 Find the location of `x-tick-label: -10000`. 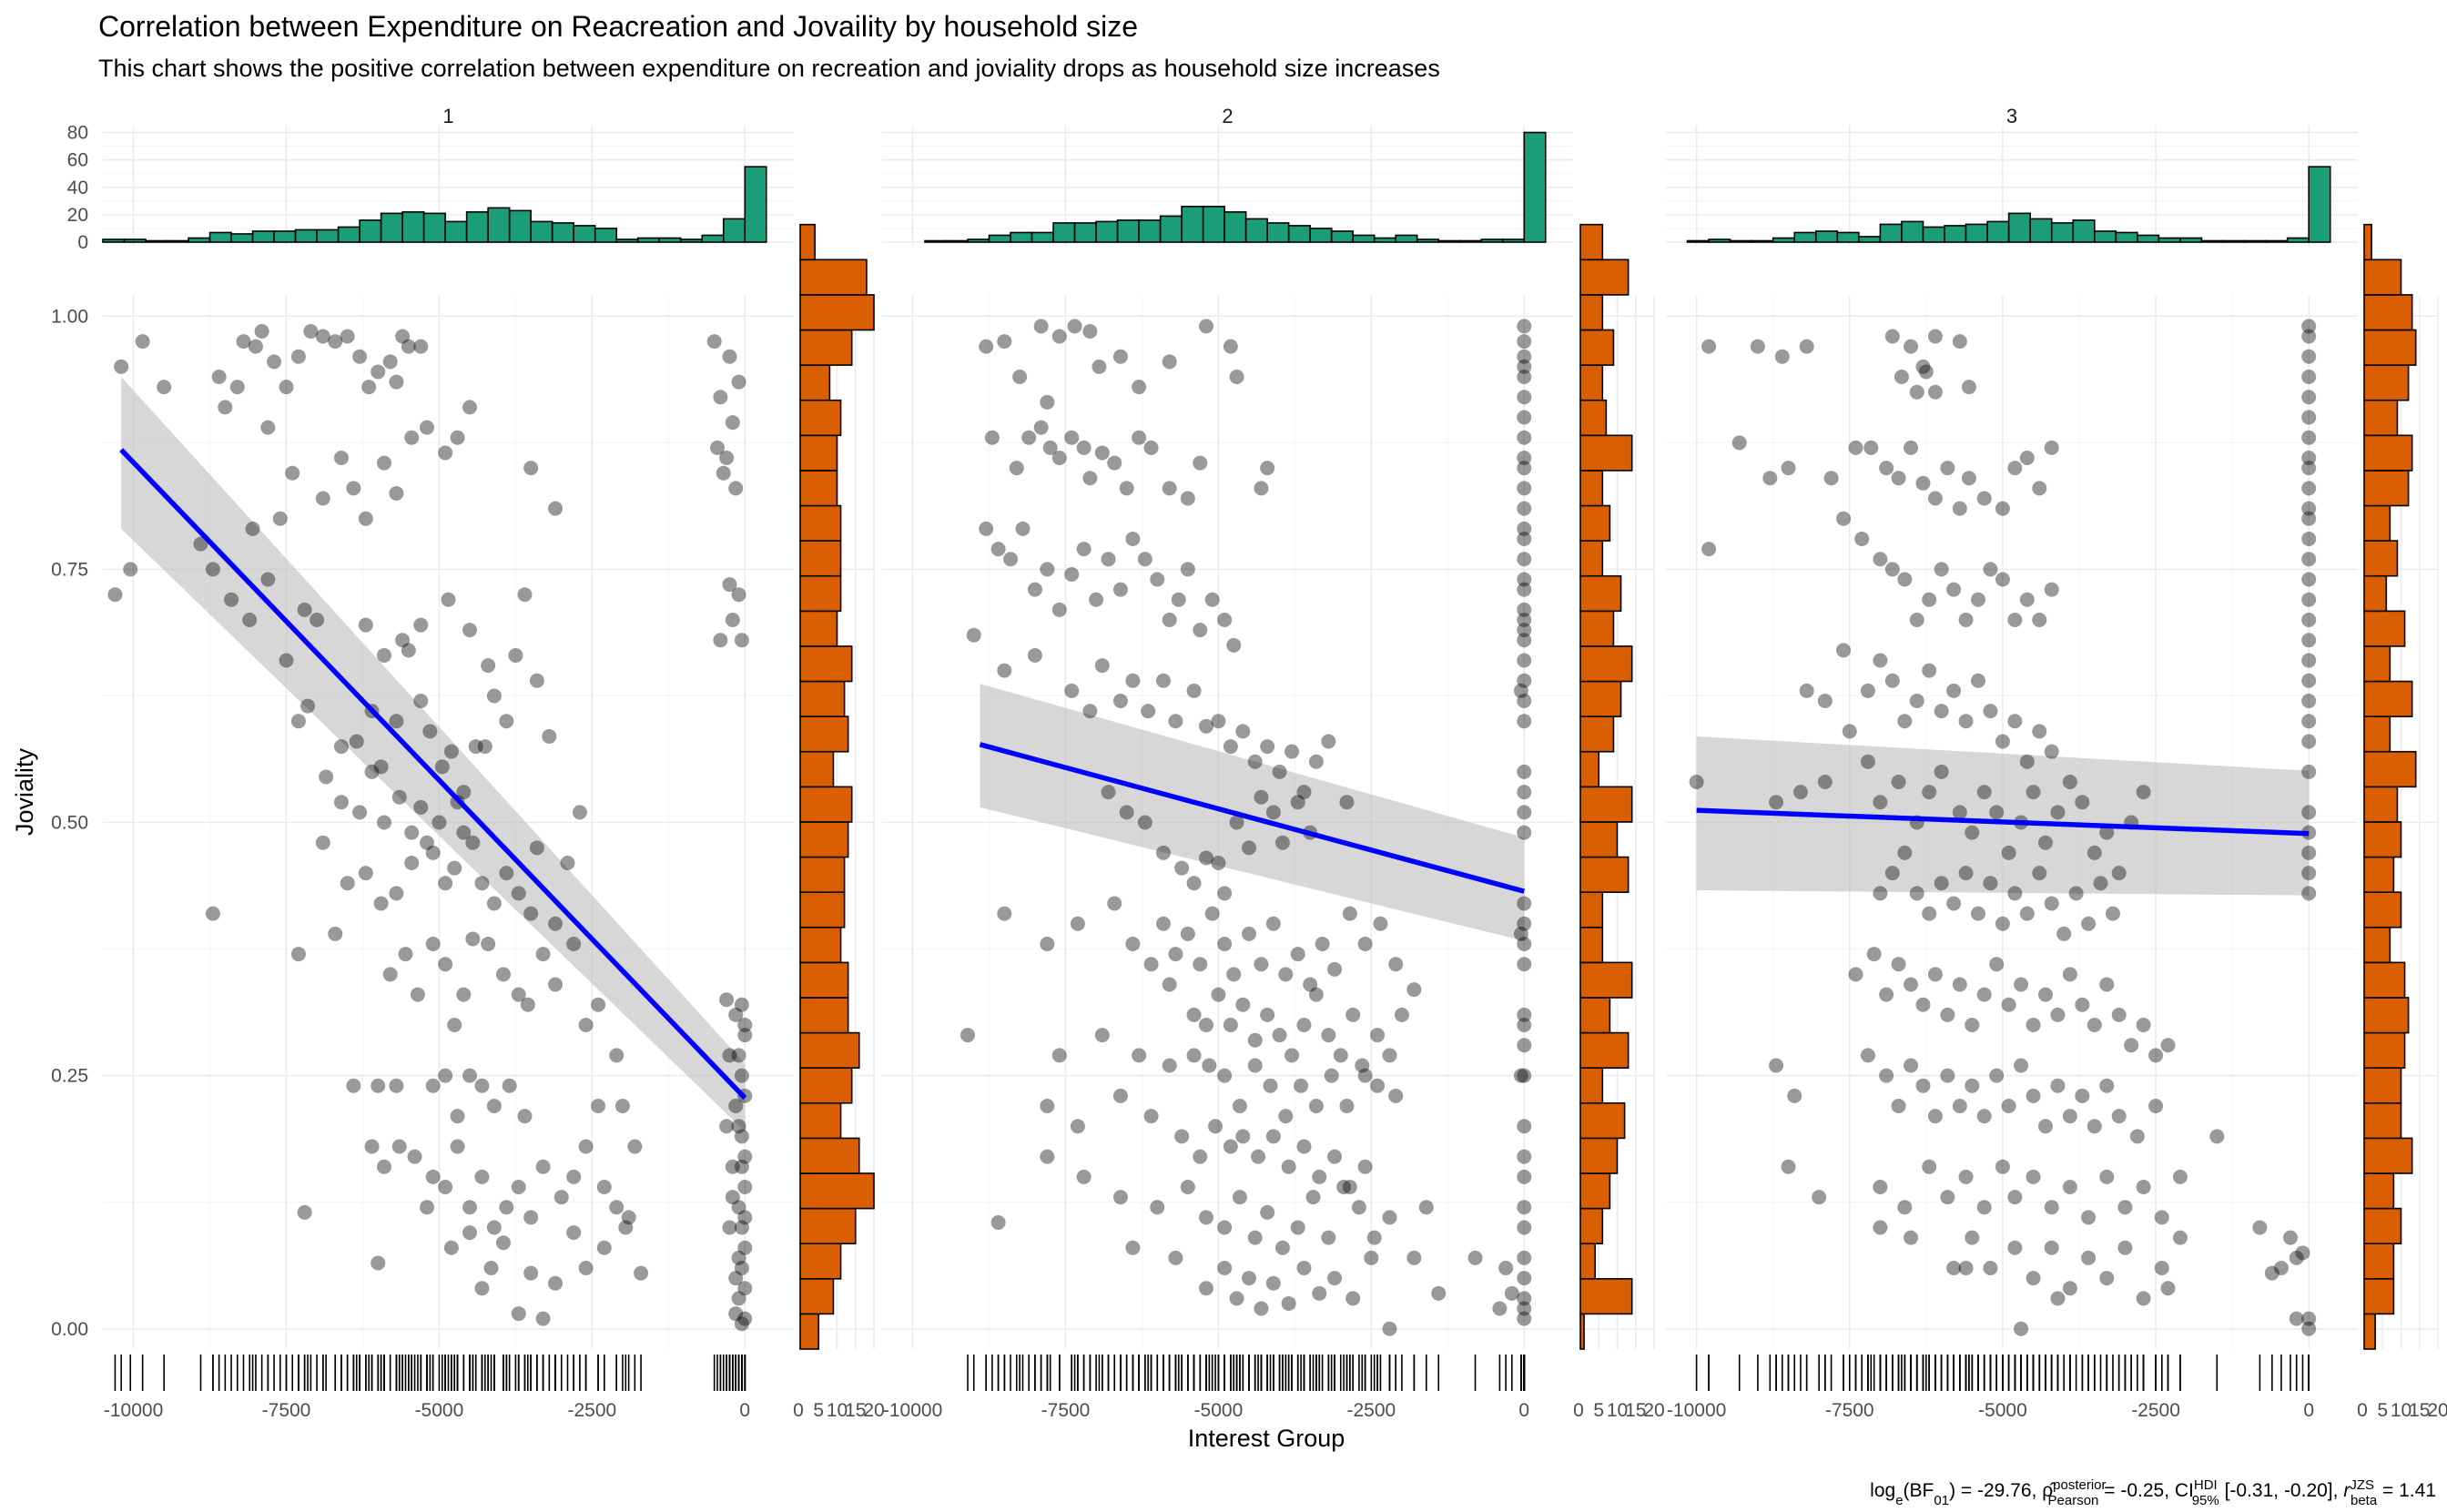

x-tick-label: -10000 is located at coordinates (133, 1410).